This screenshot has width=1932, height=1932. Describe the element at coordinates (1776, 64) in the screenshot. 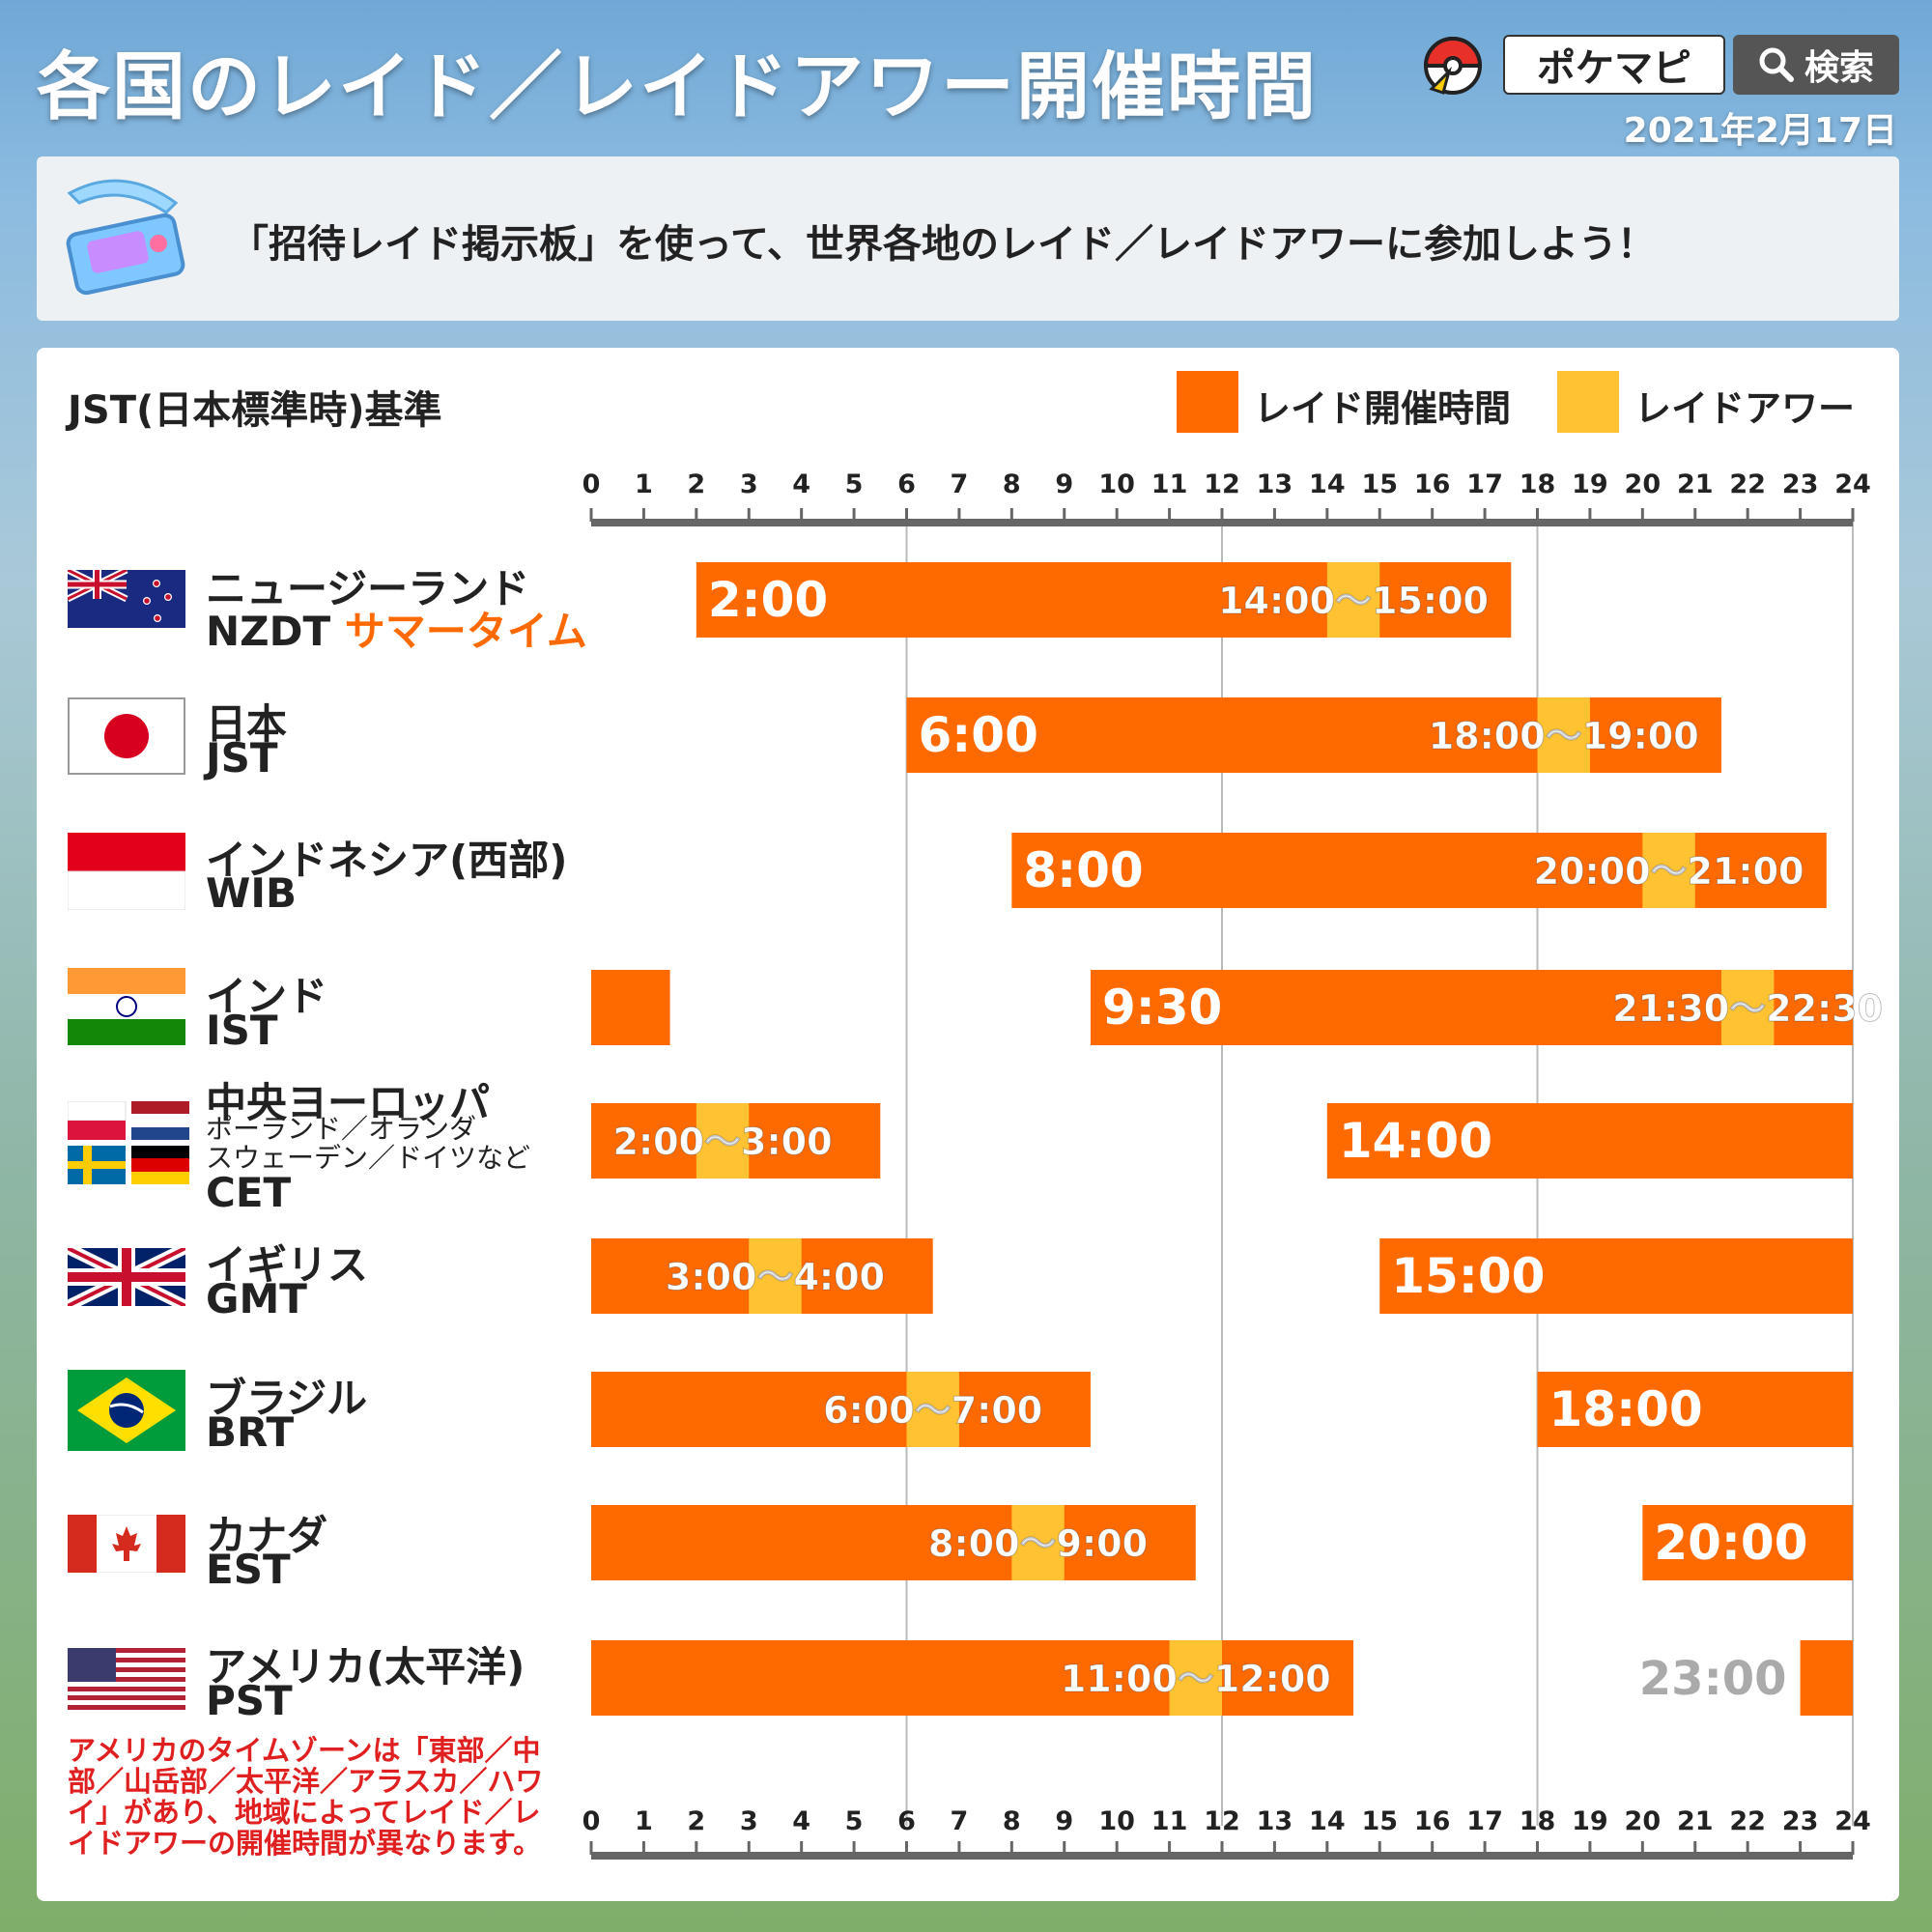

I see `search-icon` at that location.